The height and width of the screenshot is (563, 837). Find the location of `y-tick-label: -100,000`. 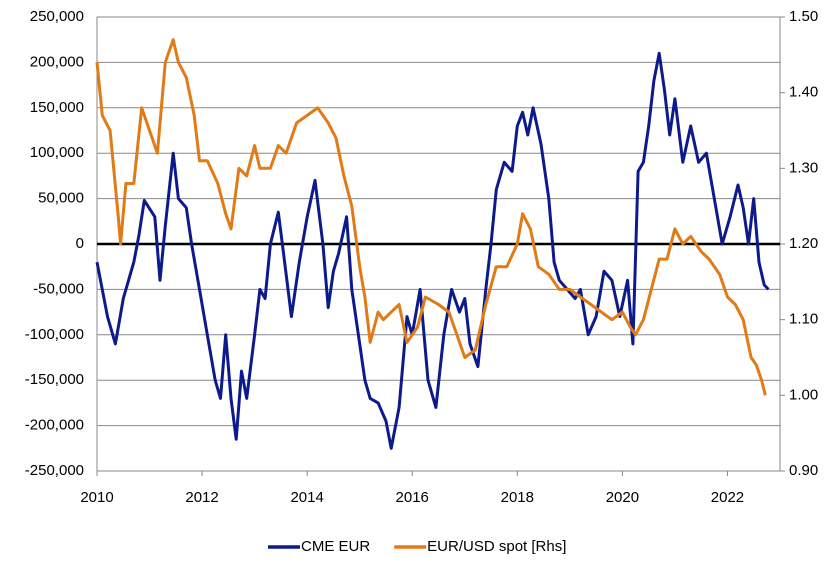

y-tick-label: -100,000 is located at coordinates (54, 334).